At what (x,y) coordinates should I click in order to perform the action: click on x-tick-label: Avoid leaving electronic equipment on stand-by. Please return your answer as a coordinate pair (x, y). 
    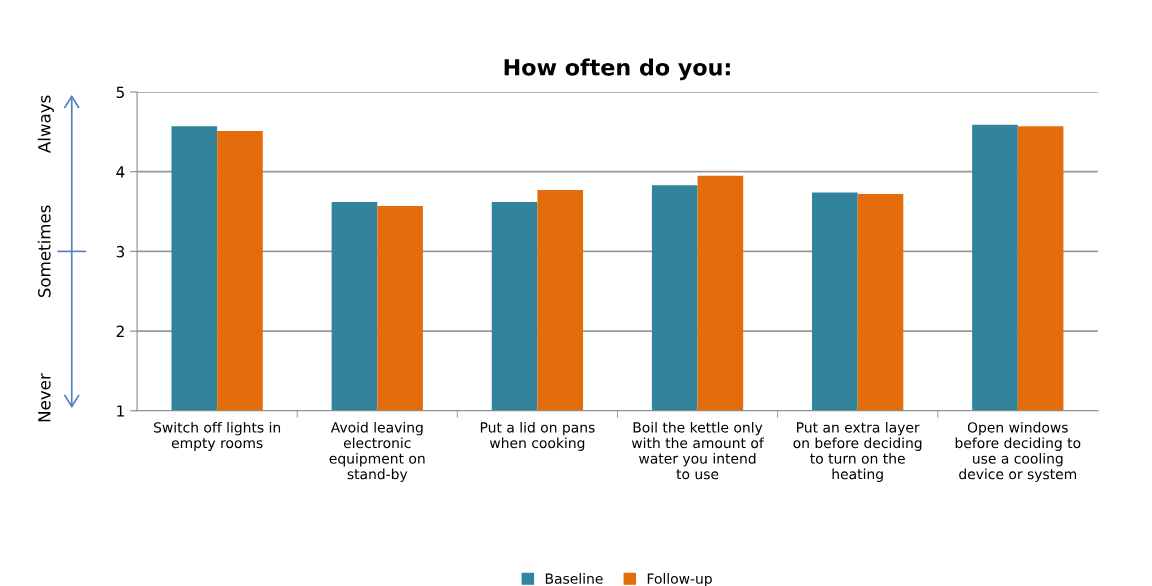
    Looking at the image, I should click on (377, 451).